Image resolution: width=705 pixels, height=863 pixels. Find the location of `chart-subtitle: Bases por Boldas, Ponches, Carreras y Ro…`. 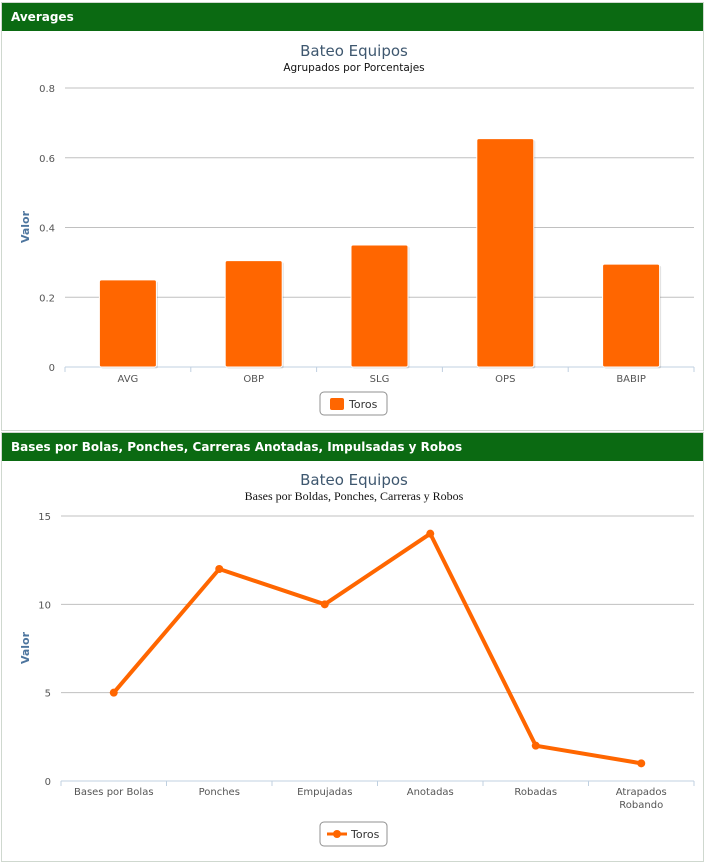

chart-subtitle: Bases por Boldas, Ponches, Carreras y Ro… is located at coordinates (354, 496).